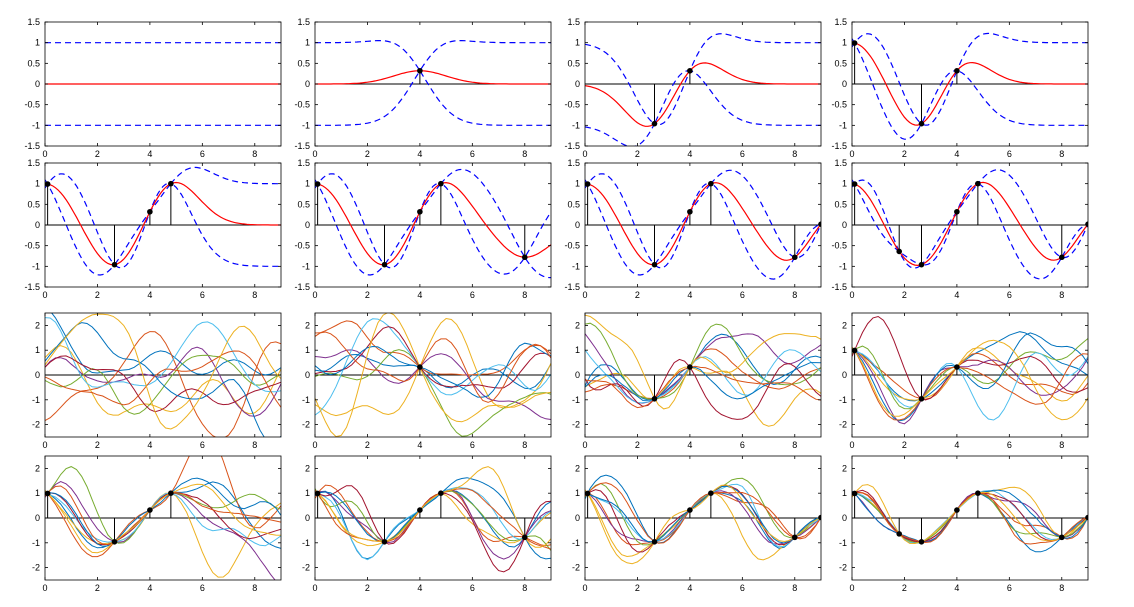  I want to click on panel-row3-col4: 0 2 4 6 8 -2 -1 0 1 2, so click(964, 381).